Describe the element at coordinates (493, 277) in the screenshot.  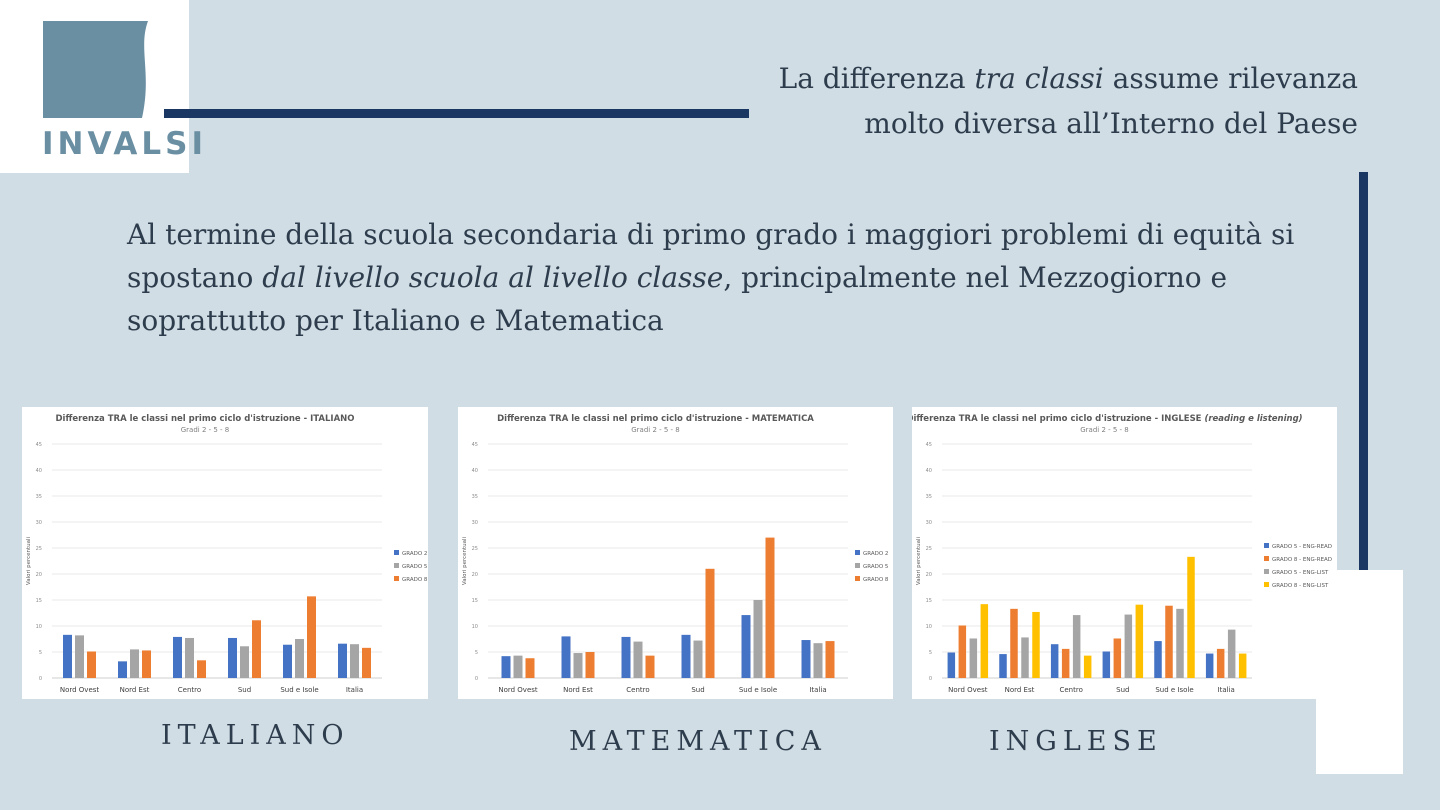
I see `body-text-emphasis: dal livello scuola al livello classe` at that location.